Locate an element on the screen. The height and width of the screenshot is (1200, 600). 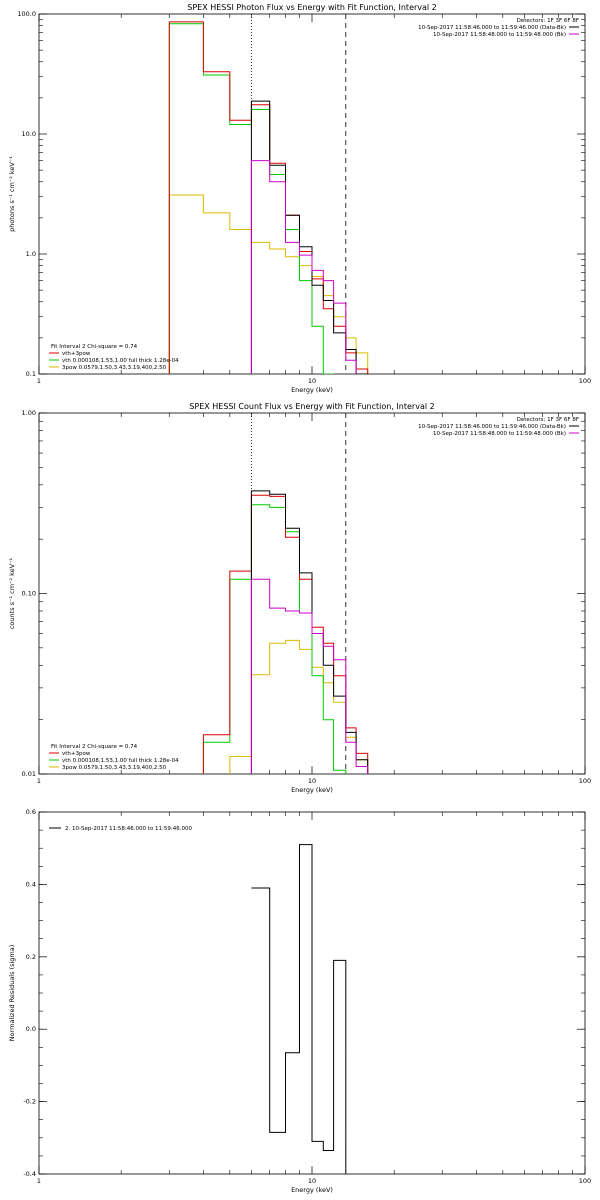
y-tick-label: 0.6 is located at coordinates (31, 812).